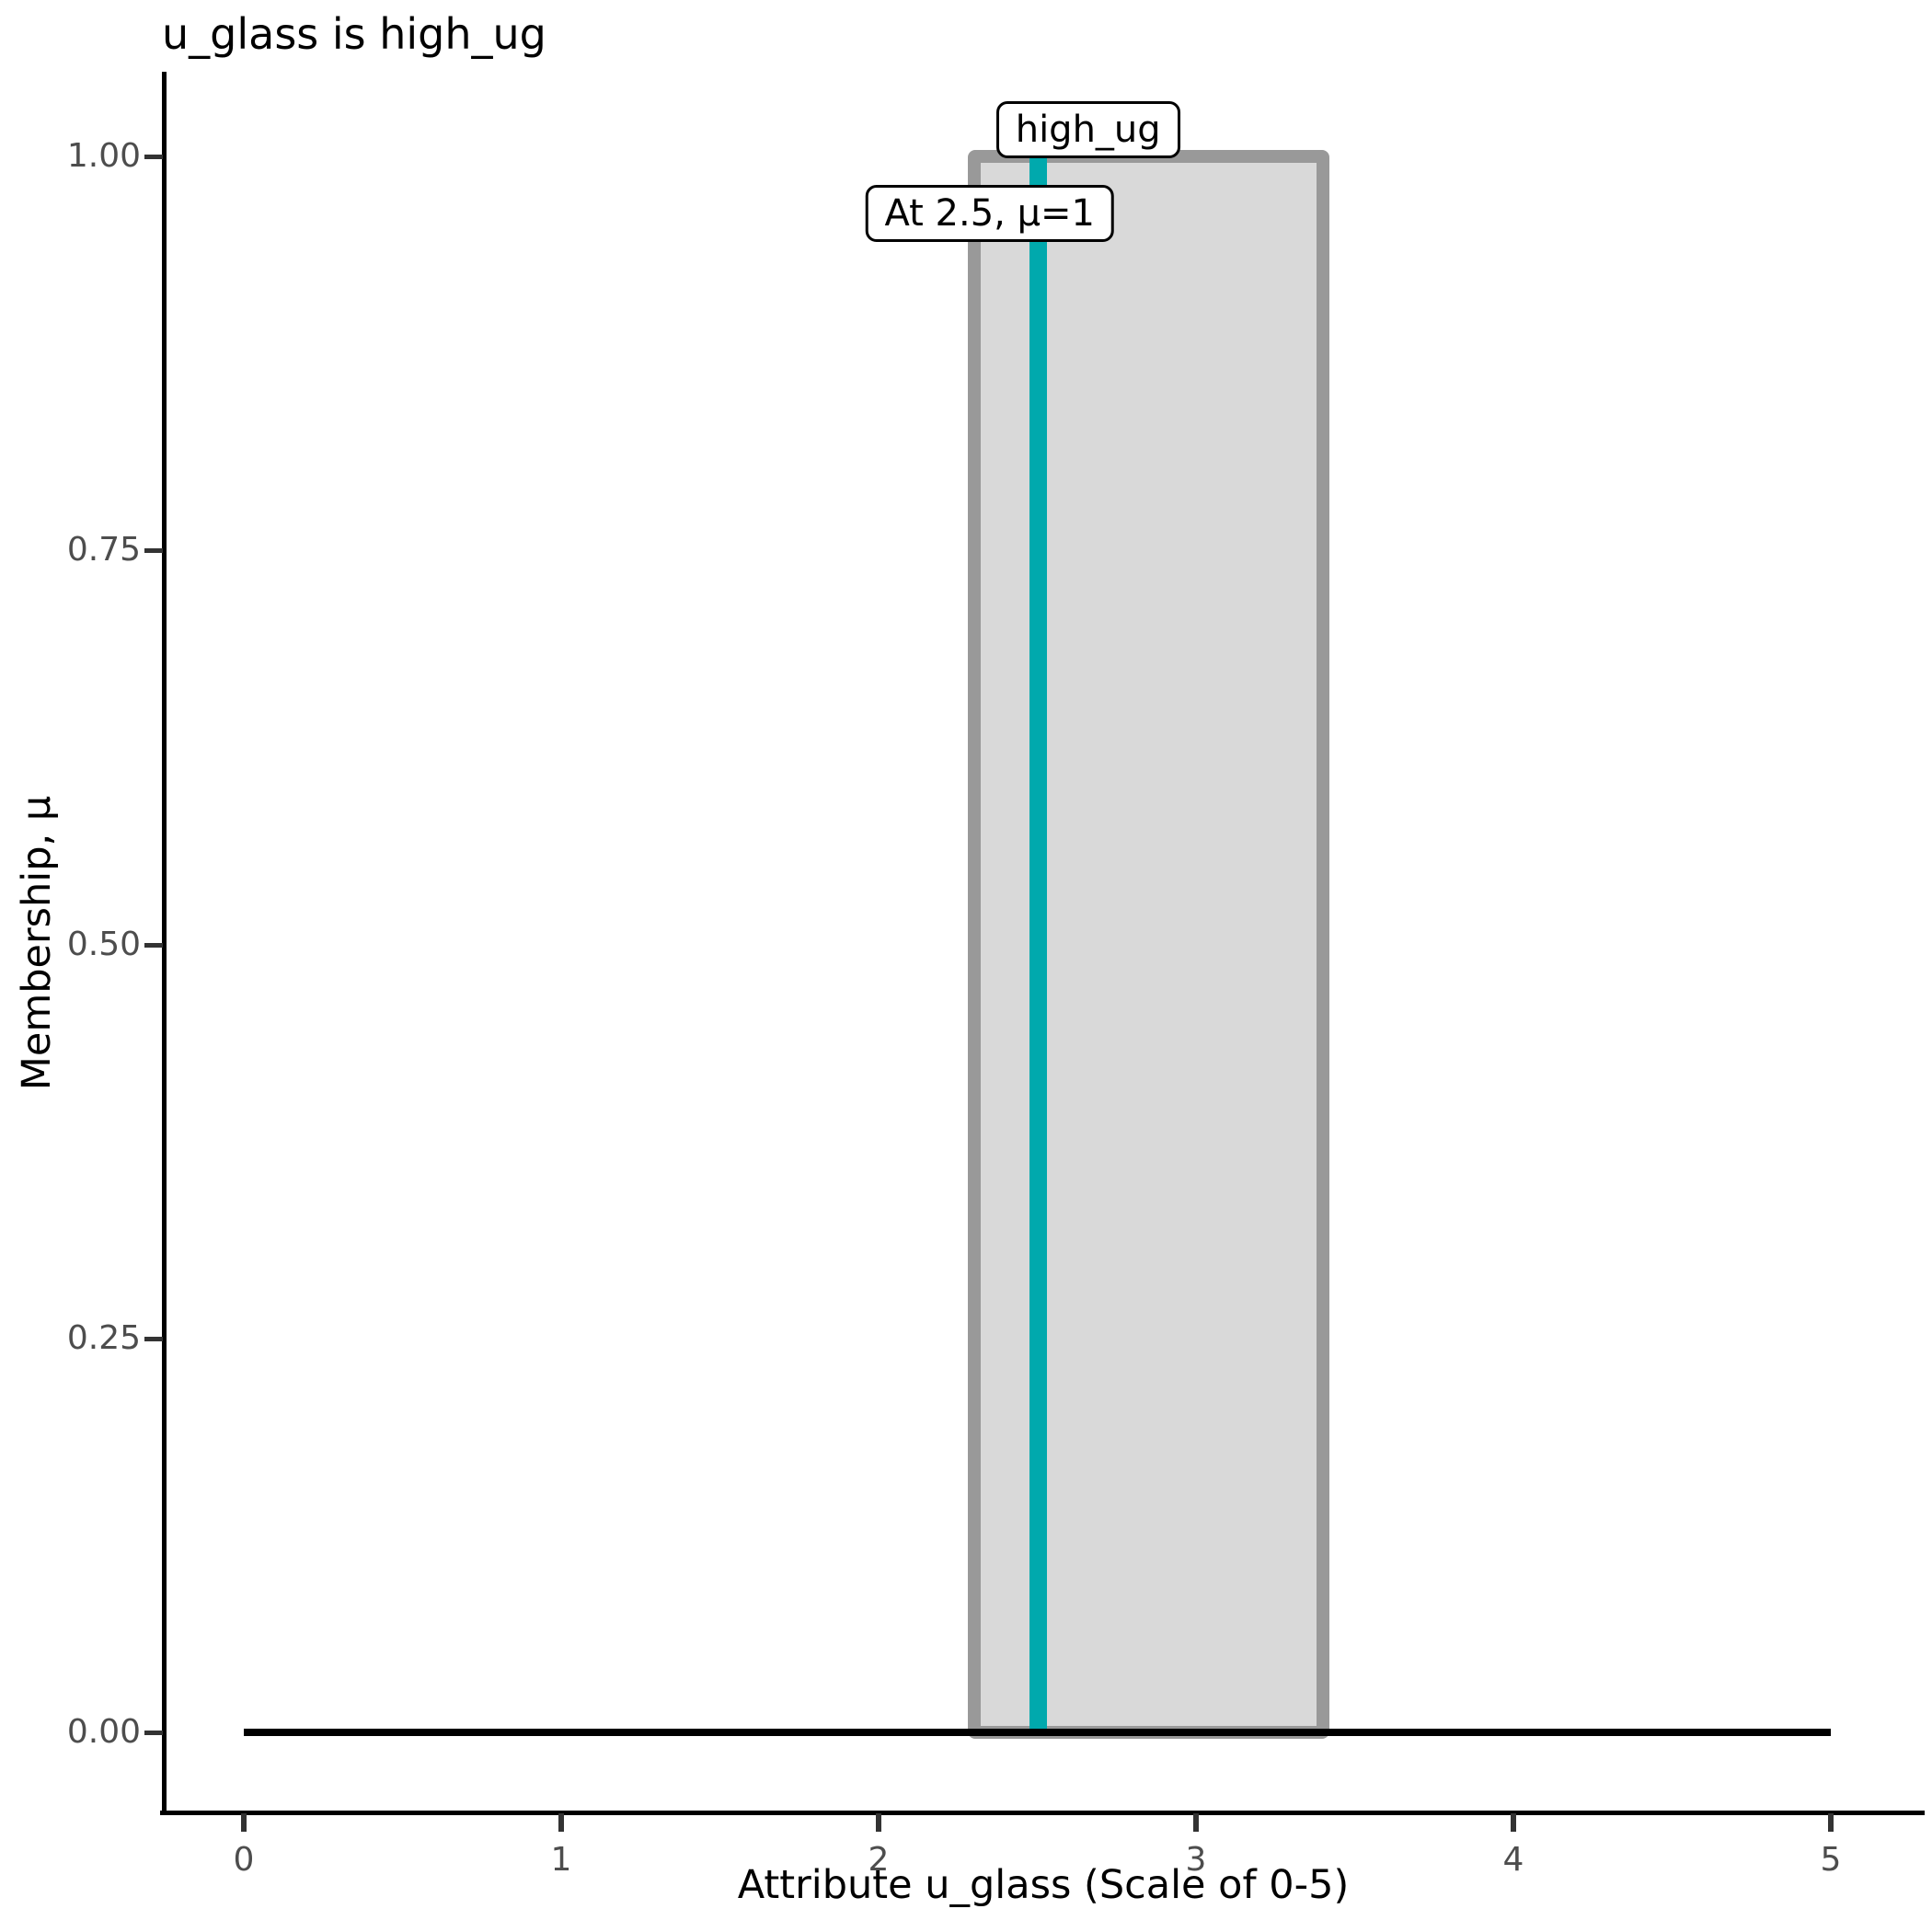  I want to click on x-tick-label: 5, so click(1831, 1860).